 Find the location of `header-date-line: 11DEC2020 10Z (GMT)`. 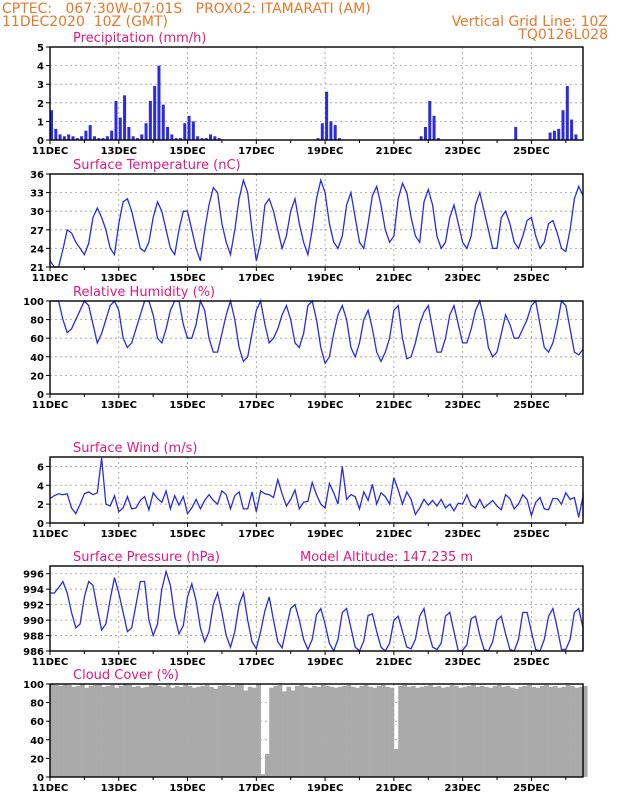

header-date-line: 11DEC2020 10Z (GMT) is located at coordinates (85, 22).